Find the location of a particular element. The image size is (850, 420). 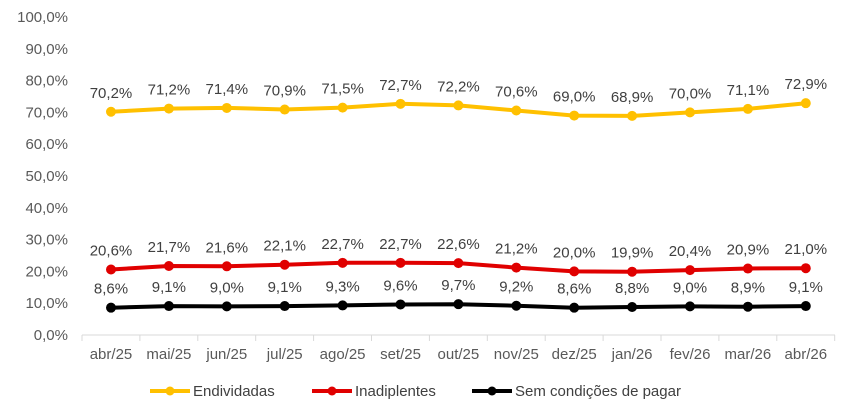

data-label: 72,2% is located at coordinates (458, 86).